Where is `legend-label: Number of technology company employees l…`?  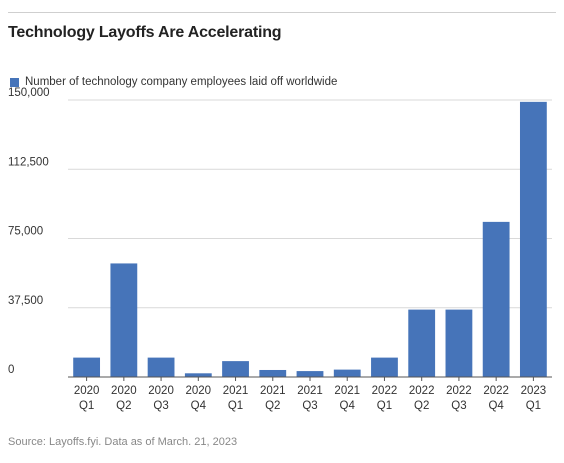
legend-label: Number of technology company employees l… is located at coordinates (181, 82).